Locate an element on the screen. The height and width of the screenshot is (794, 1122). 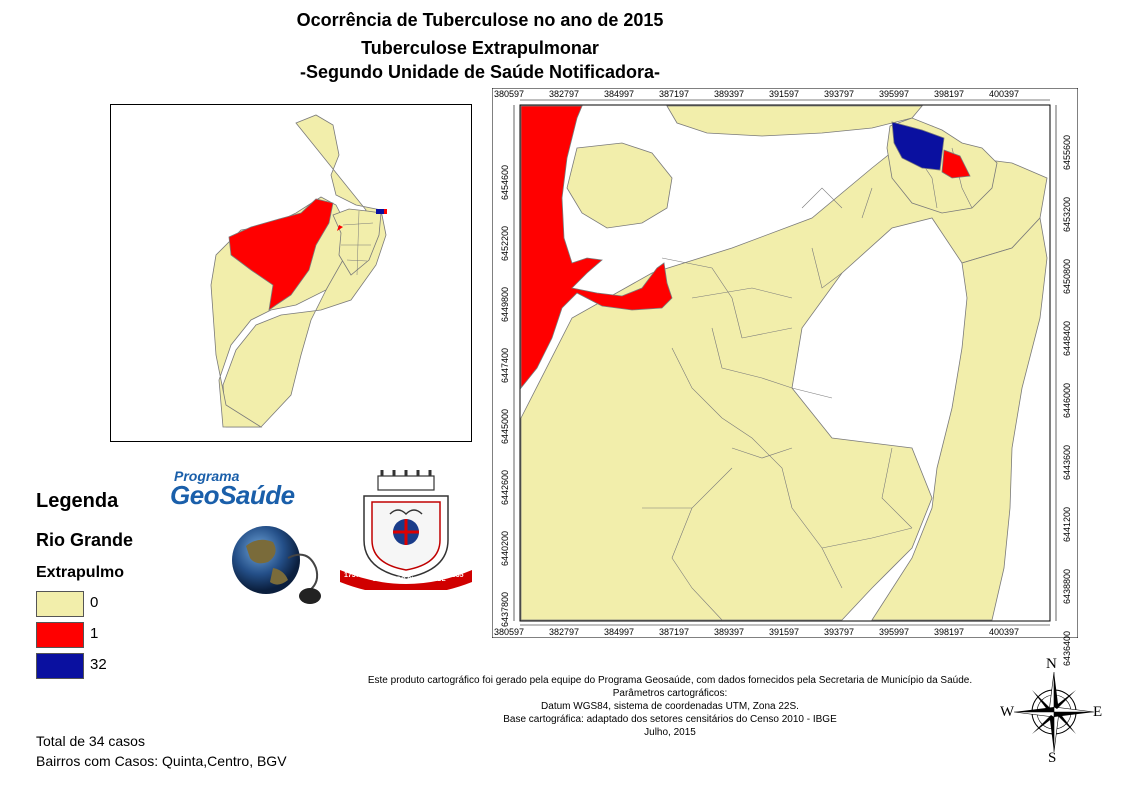
bottom-ticks-label: 398197 is located at coordinates (949, 632).